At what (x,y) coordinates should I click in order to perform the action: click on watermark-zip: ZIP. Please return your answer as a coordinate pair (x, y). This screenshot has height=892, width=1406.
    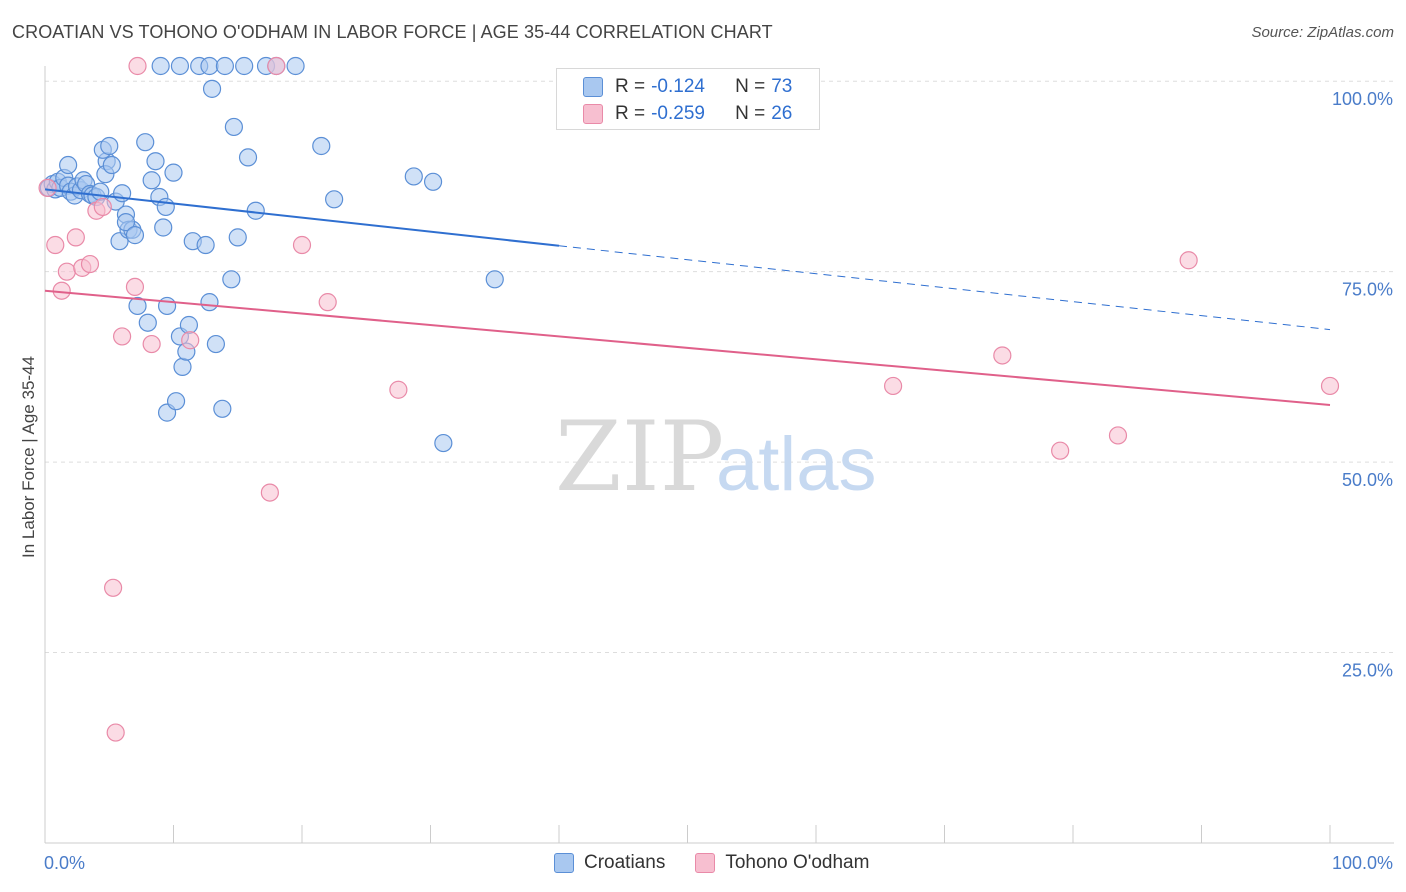
    Looking at the image, I should click on (639, 457).